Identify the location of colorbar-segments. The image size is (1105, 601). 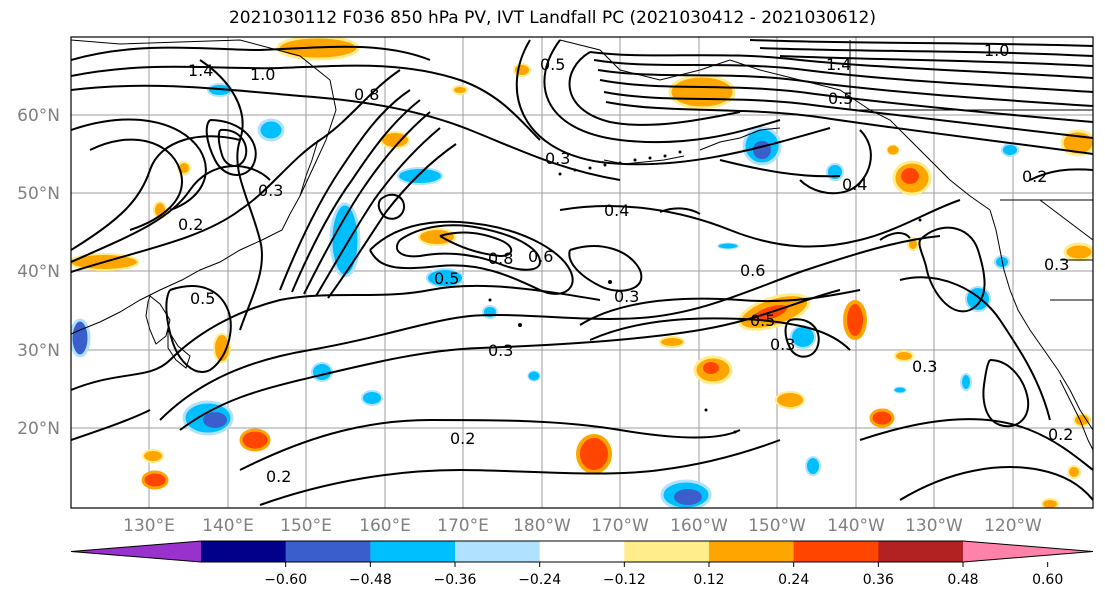
(582, 551).